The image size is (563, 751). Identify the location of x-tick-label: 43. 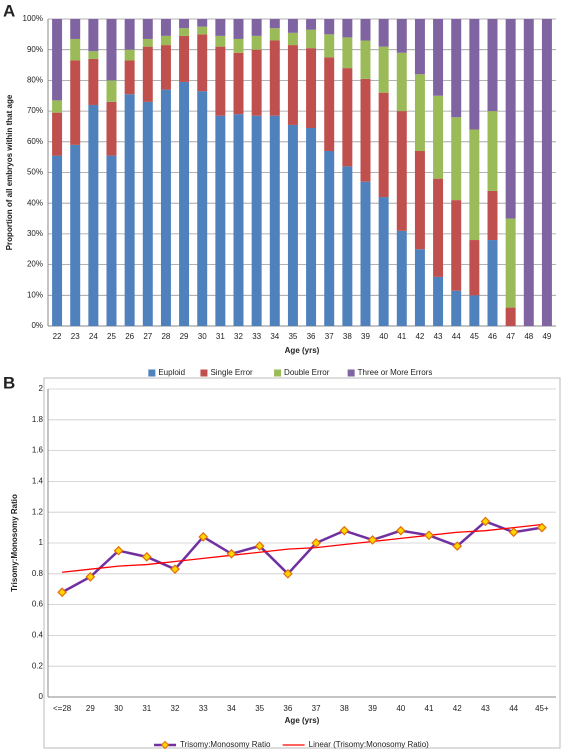
(485, 708).